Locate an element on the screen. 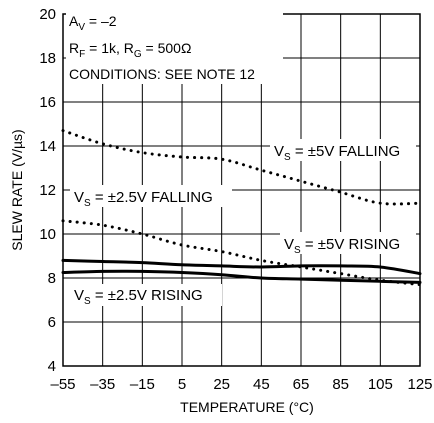 The height and width of the screenshot is (423, 434). x-tick-labels: –55 –35 –15 5 25 45 65 85 105 125 is located at coordinates (241, 384).